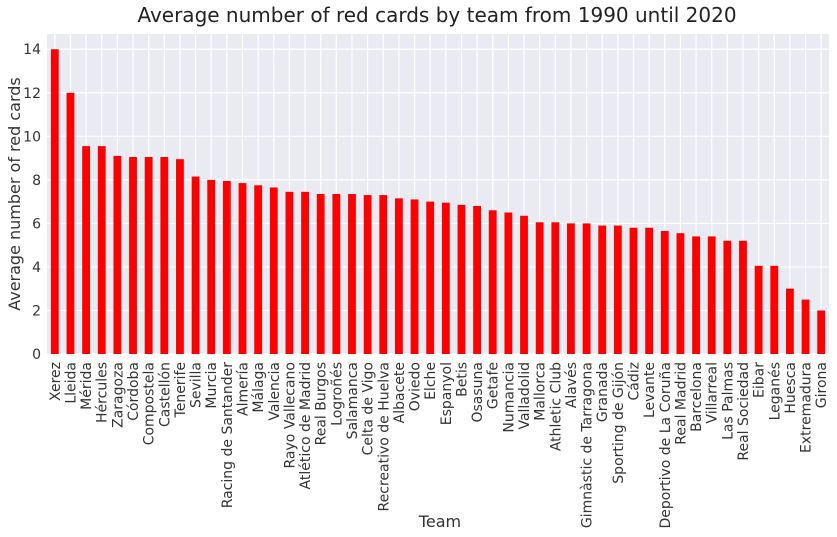  What do you see at coordinates (619, 423) in the screenshot?
I see `x-tick-label: Sporting de Gijón` at bounding box center [619, 423].